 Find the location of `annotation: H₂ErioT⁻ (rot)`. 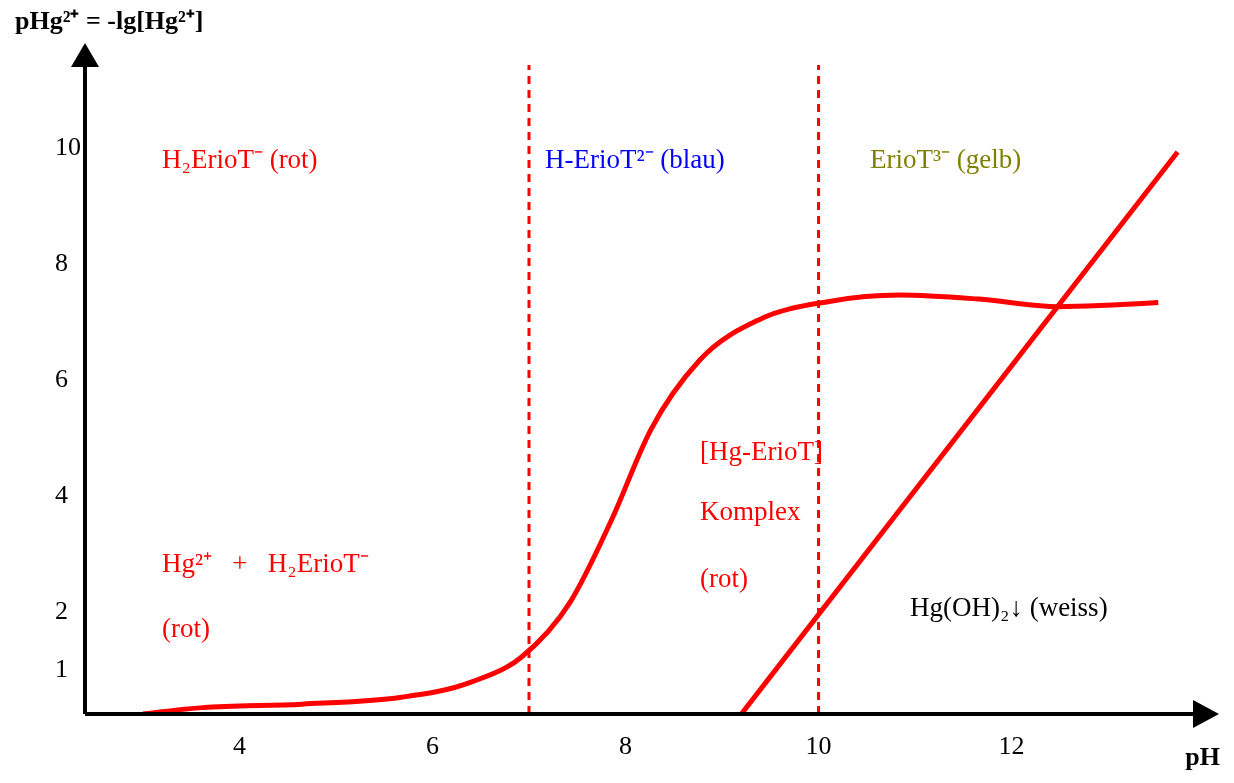

annotation: H₂ErioT⁻ (rot) is located at coordinates (240, 159).